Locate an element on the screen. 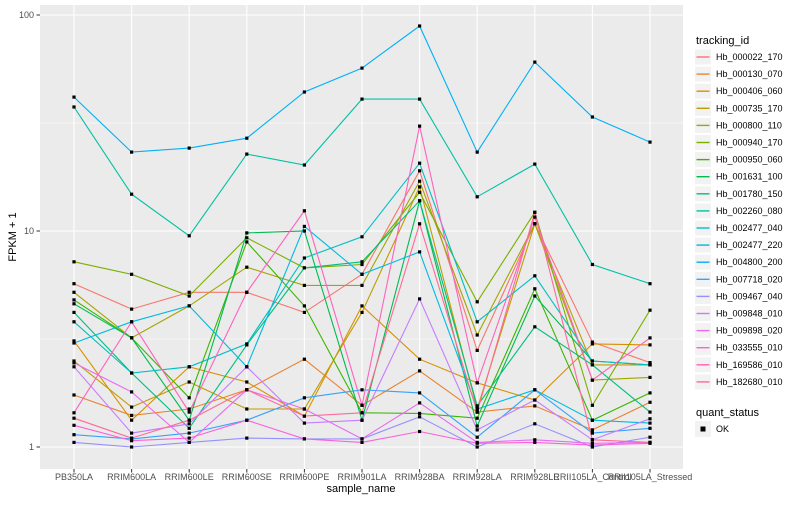 This screenshot has width=800, height=505. y-axis-title: FPKM + 1 is located at coordinates (13, 236).